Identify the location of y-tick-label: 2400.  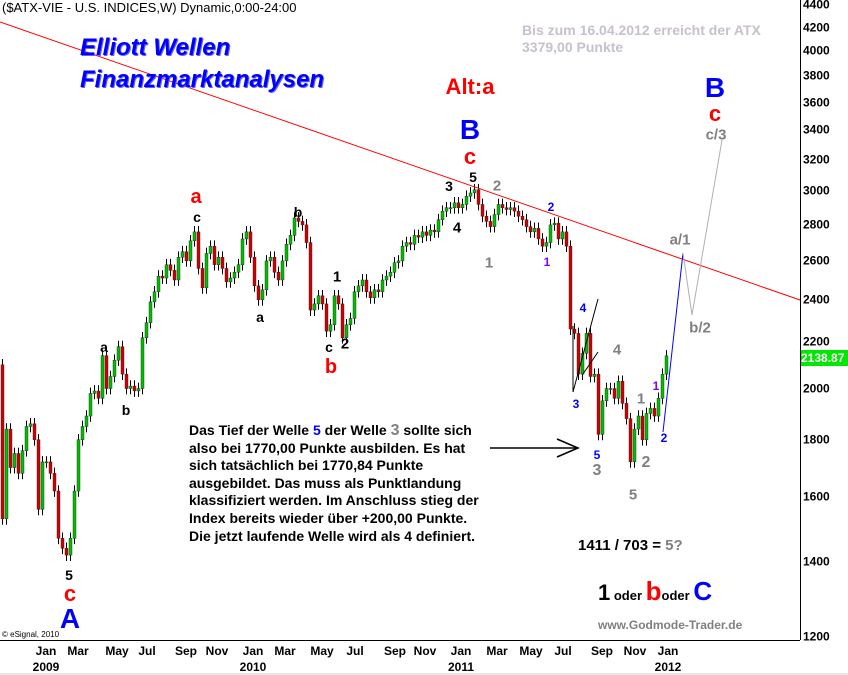
(816, 299).